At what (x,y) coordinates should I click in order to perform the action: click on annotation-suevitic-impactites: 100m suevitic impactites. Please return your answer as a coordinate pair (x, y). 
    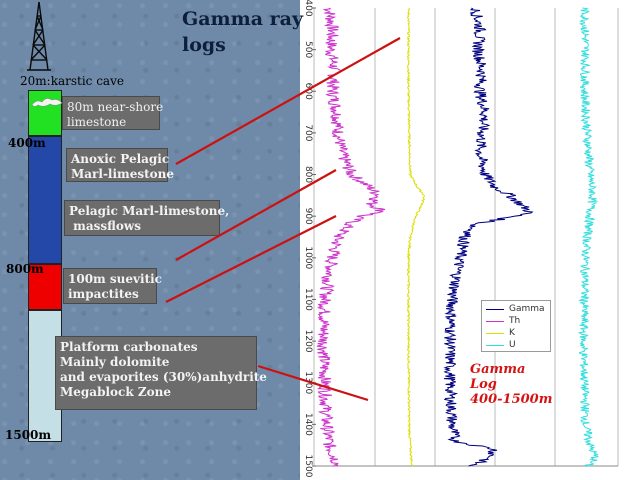
    Looking at the image, I should click on (112, 286).